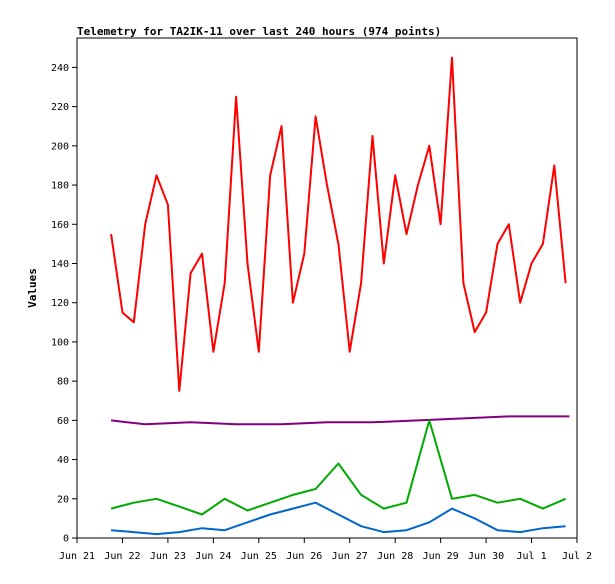 The width and height of the screenshot is (615, 584). Describe the element at coordinates (60, 68) in the screenshot. I see `y-tick-label: 240` at that location.